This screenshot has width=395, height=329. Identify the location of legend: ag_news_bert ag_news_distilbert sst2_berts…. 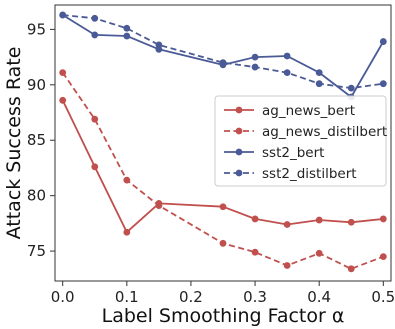
(300, 141).